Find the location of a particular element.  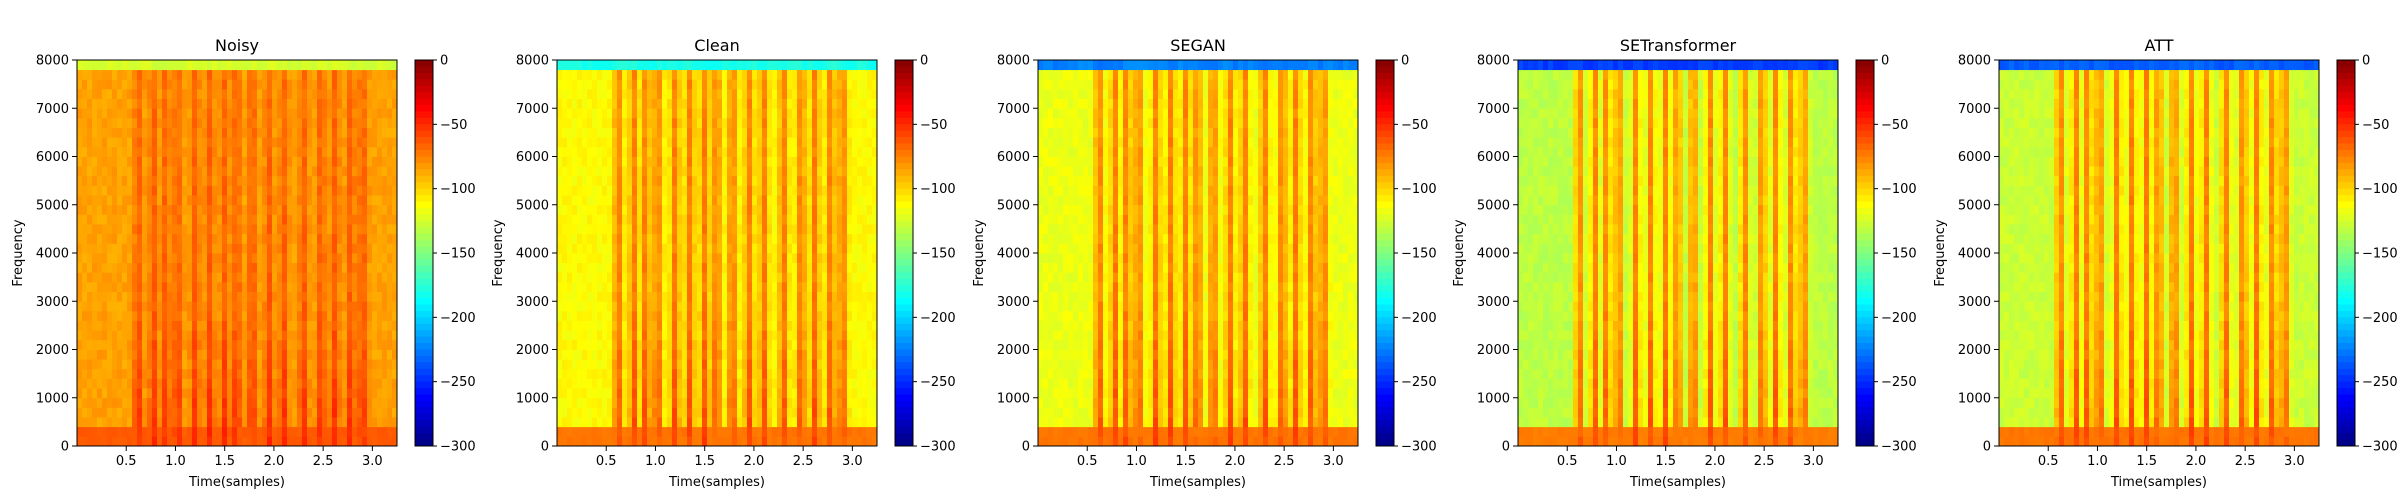

colorbar-segment is located at coordinates (424, 166).